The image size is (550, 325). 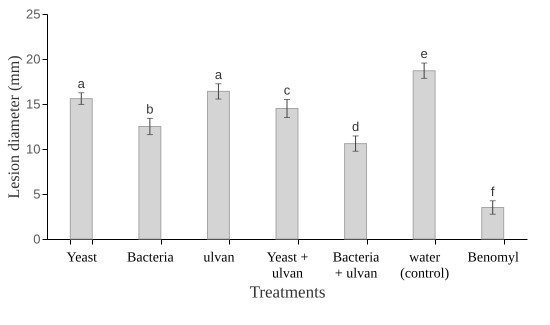 I want to click on x-tick-label: Bacteria + ulvan, so click(x=356, y=266).